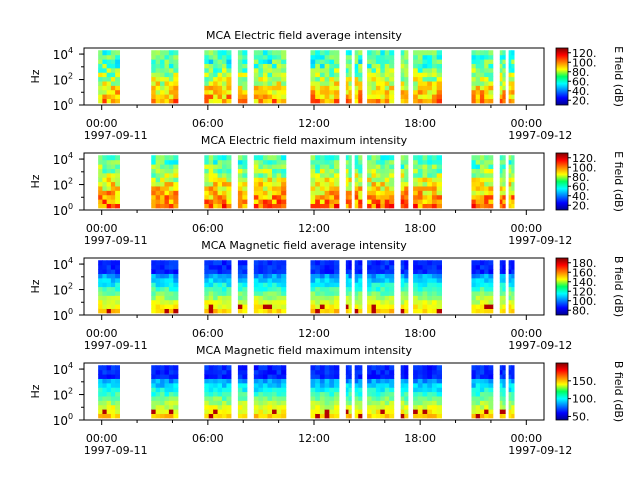 This screenshot has height=480, width=640. Describe the element at coordinates (618, 391) in the screenshot. I see `colorbar-label: B field (dB)` at that location.